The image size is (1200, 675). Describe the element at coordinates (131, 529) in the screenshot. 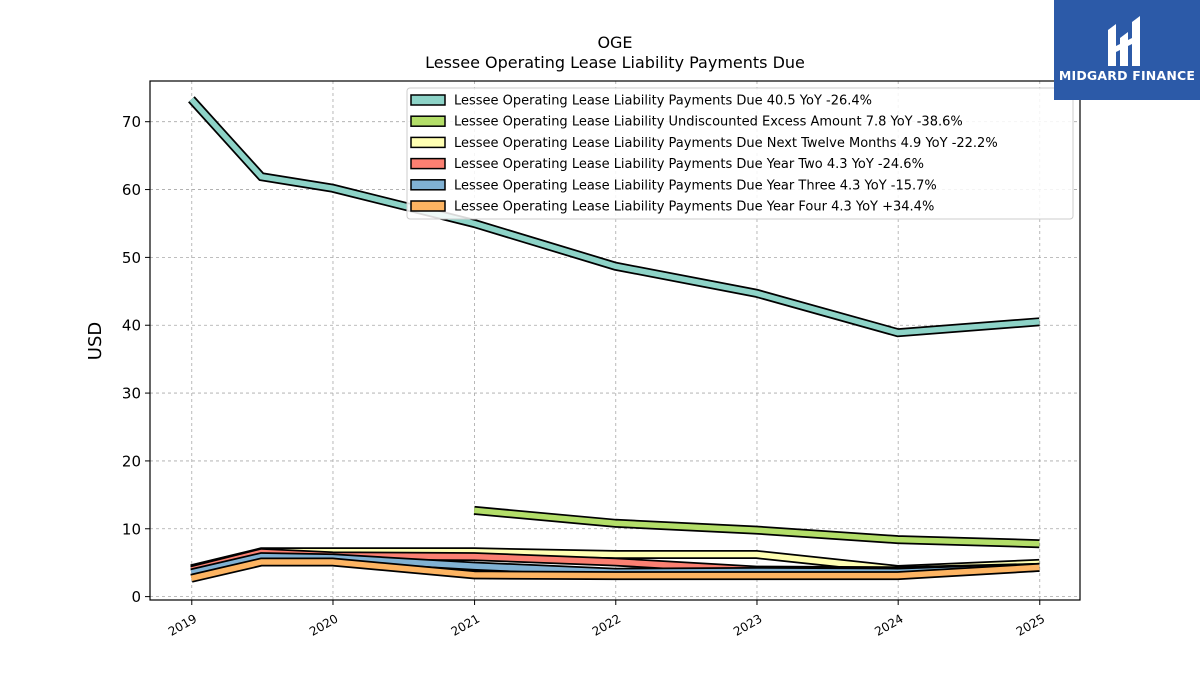

I see `y-tick-label: 10` at that location.